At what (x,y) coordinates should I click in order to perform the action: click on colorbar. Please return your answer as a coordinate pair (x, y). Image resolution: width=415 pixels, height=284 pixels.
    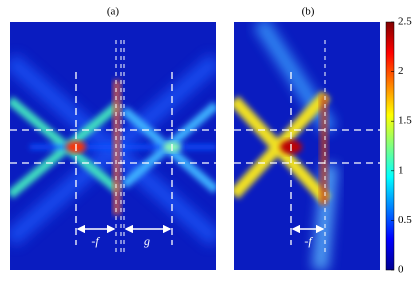
    Looking at the image, I should click on (390, 146).